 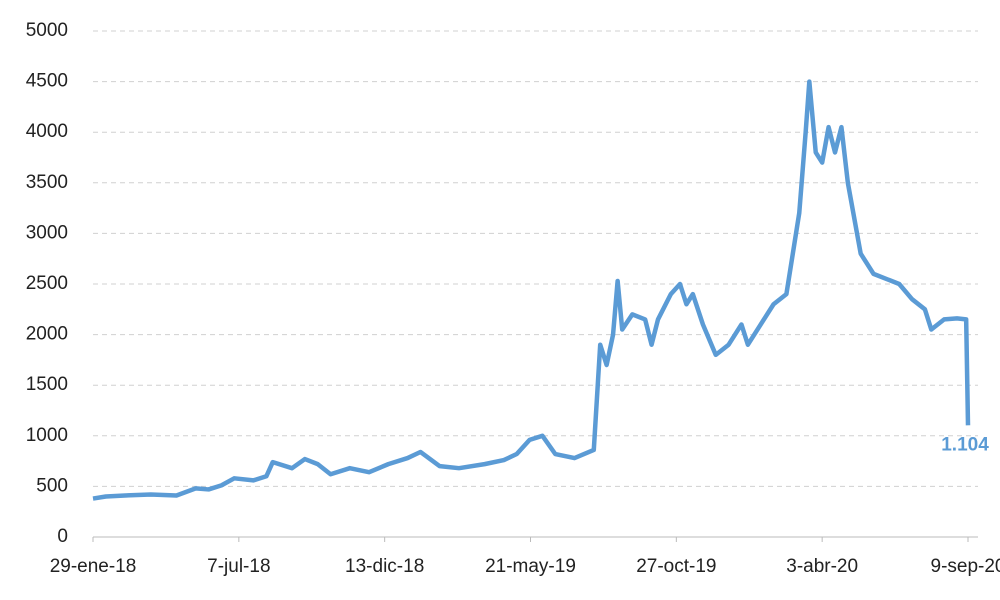 I want to click on y-tick-label: 2500, so click(x=47, y=283).